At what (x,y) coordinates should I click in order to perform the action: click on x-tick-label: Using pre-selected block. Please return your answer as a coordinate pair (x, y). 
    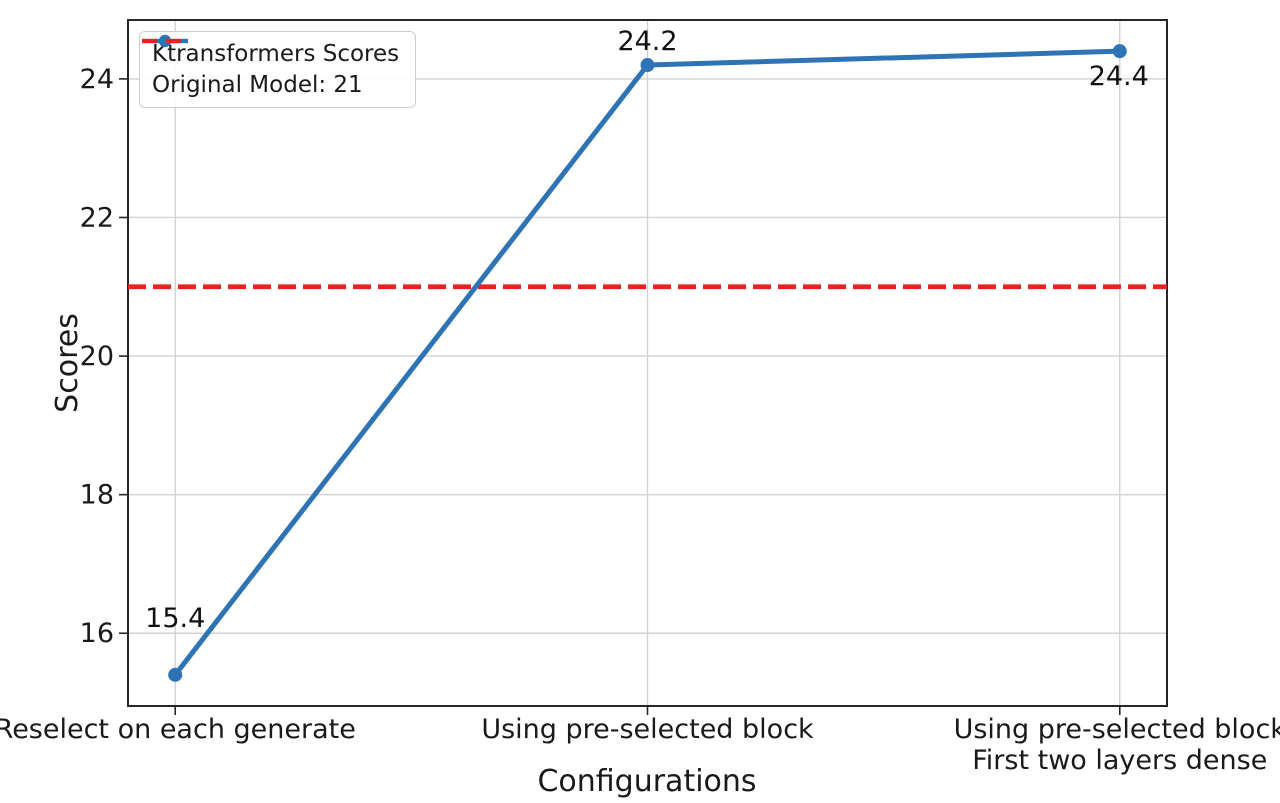
    Looking at the image, I should click on (647, 729).